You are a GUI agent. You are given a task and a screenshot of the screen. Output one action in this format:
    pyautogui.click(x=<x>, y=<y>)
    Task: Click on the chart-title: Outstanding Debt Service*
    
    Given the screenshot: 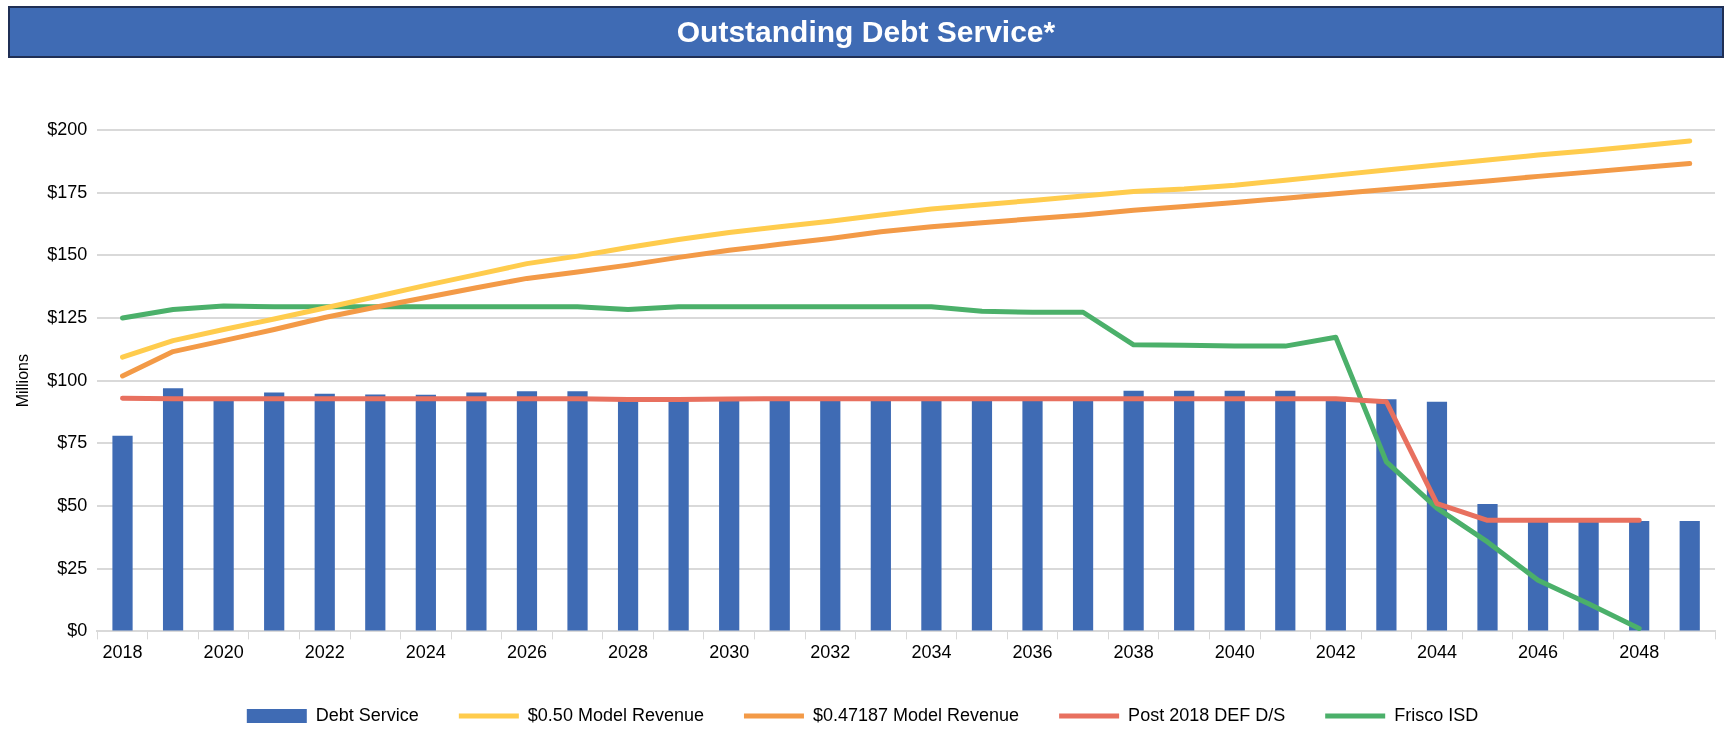 What is the action you would take?
    pyautogui.click(x=866, y=32)
    